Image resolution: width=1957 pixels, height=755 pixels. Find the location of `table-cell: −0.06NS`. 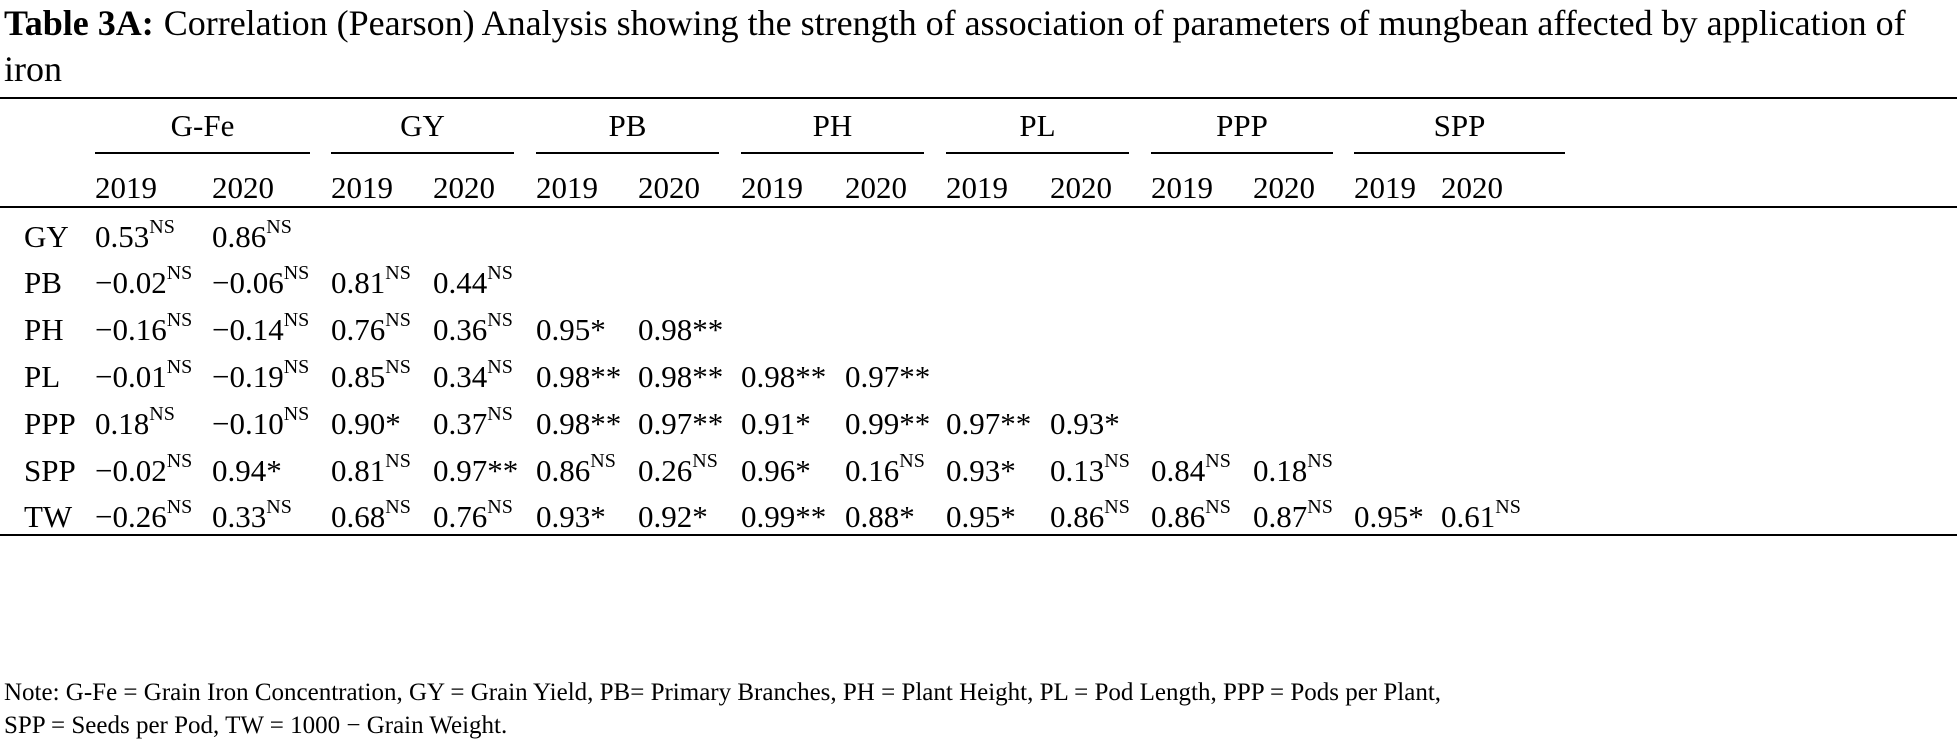

table-cell: −0.06NS is located at coordinates (260, 283).